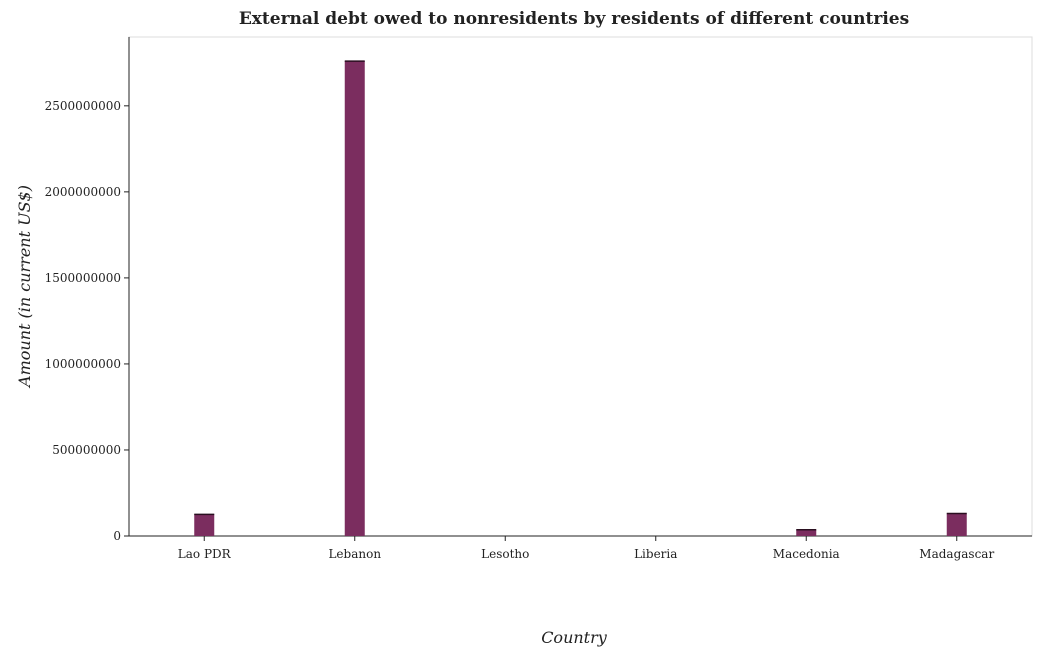  I want to click on x-tick-label: Lao PDR, so click(205, 554).